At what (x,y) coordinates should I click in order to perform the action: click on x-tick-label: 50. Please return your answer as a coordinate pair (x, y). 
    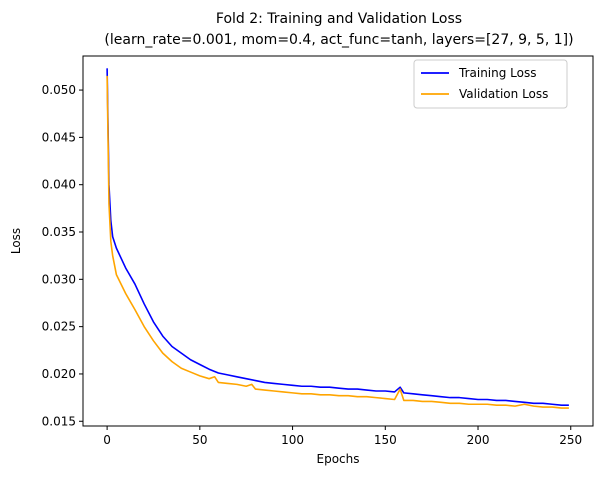
    Looking at the image, I should click on (199, 440).